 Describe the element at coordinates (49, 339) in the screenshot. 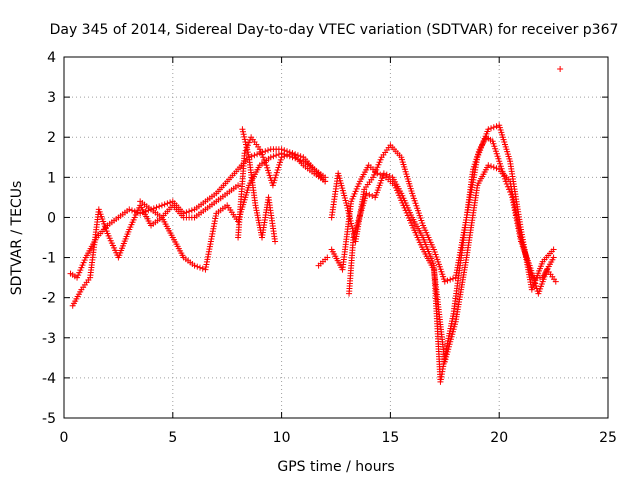

I see `y-tick-label: -3` at that location.